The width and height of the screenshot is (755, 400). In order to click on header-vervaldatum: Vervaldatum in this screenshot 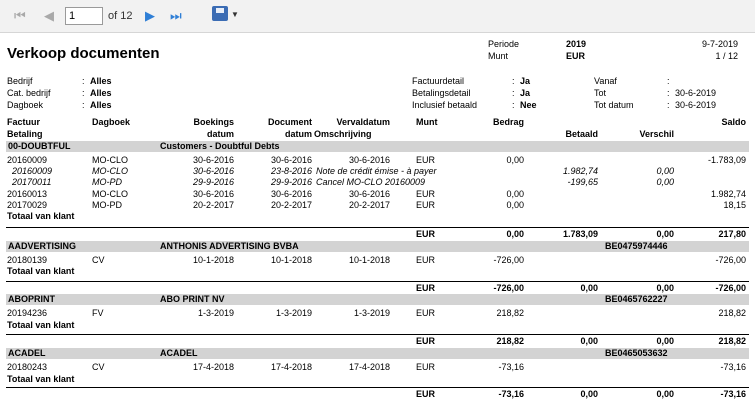, I will do `click(363, 122)`.